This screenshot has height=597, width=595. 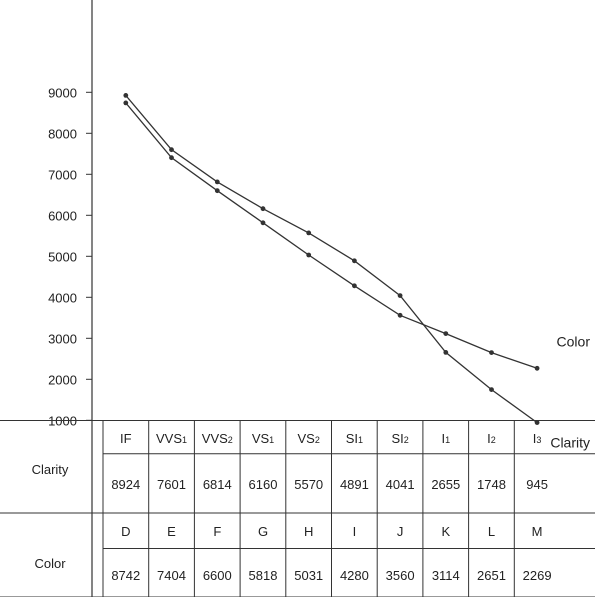 What do you see at coordinates (263, 531) in the screenshot?
I see `color-grade-header: G` at bounding box center [263, 531].